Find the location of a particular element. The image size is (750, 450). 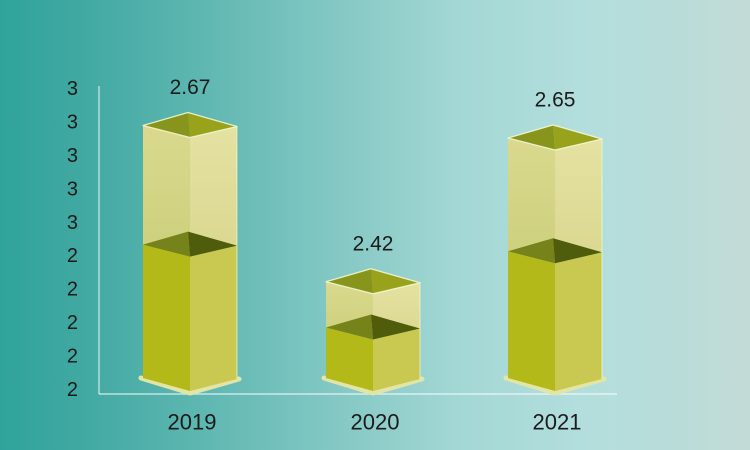

x-axis-category-labels: 2019 2020 2021 is located at coordinates (375, 422).